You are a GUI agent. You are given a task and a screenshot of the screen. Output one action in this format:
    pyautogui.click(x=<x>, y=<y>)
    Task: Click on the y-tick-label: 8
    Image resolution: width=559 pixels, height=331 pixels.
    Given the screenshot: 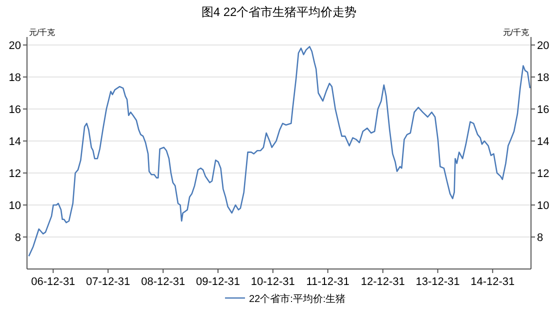 What is the action you would take?
    pyautogui.click(x=17, y=238)
    